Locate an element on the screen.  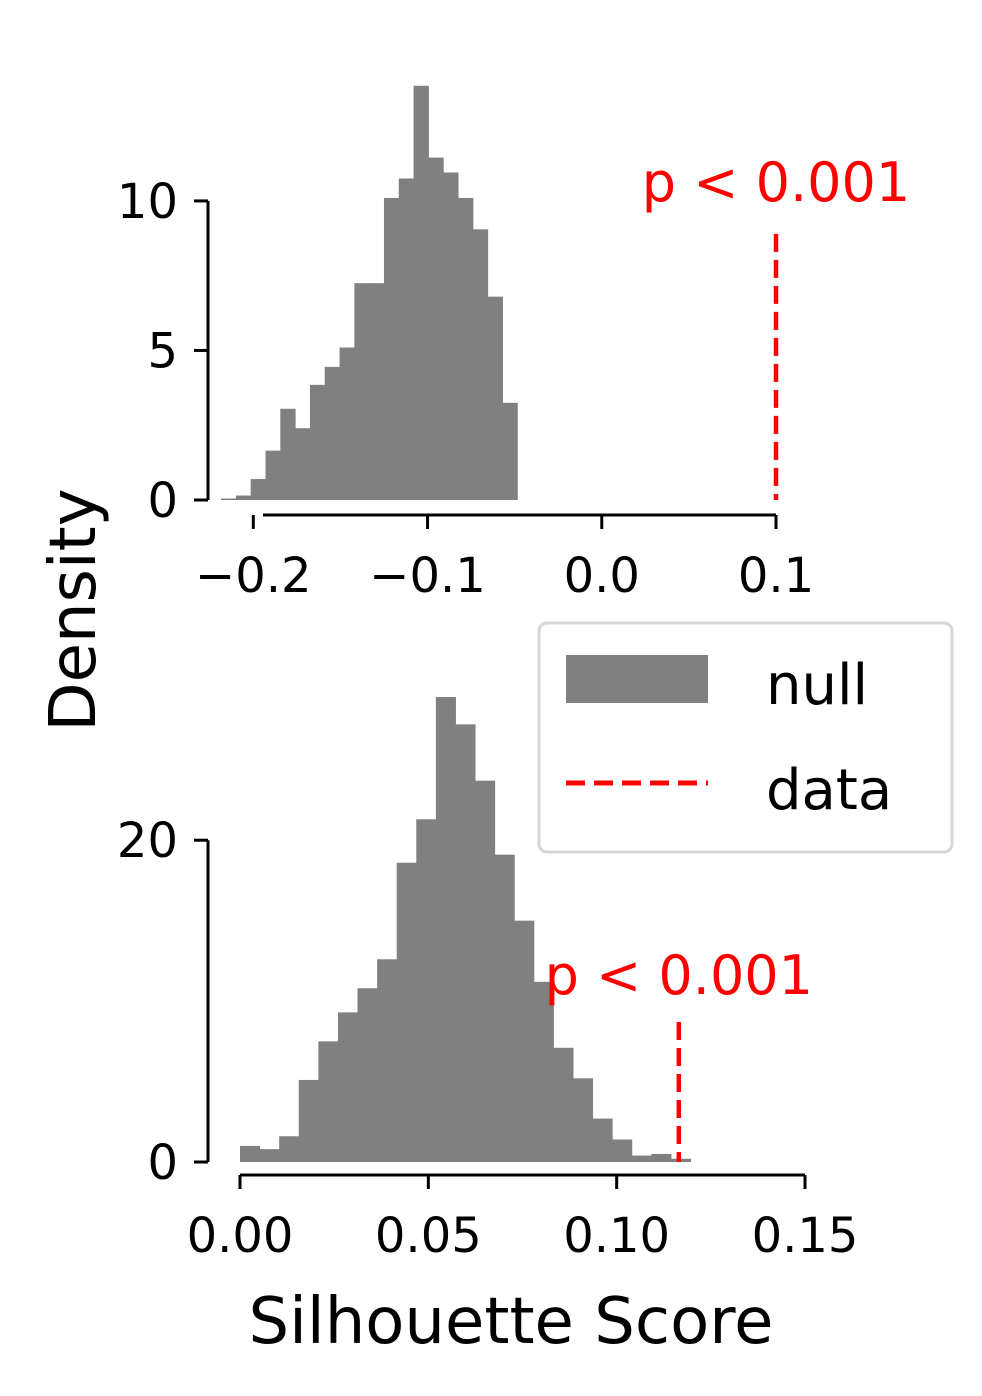
x-tick-label: −0.2 is located at coordinates (253, 576).